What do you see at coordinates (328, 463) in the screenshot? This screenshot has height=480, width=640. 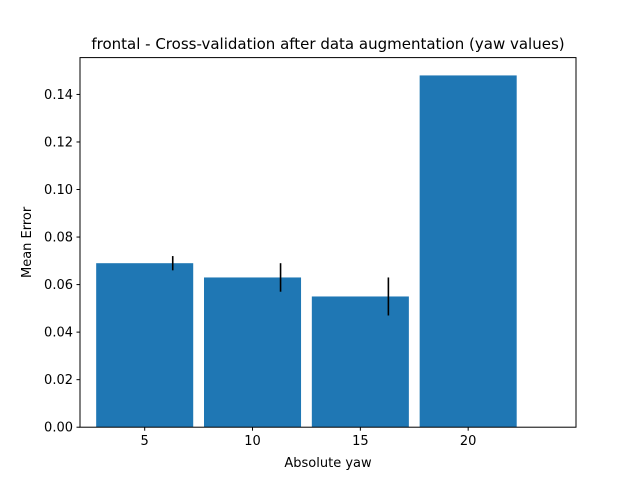 I see `x-axis-title: Absolute yaw` at bounding box center [328, 463].